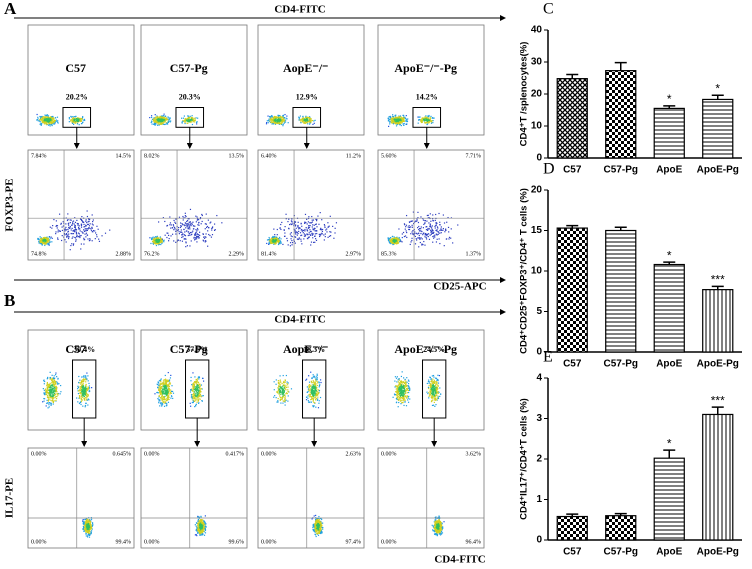  What do you see at coordinates (189, 68) in the screenshot?
I see `sample-name: C57-Pg` at bounding box center [189, 68].